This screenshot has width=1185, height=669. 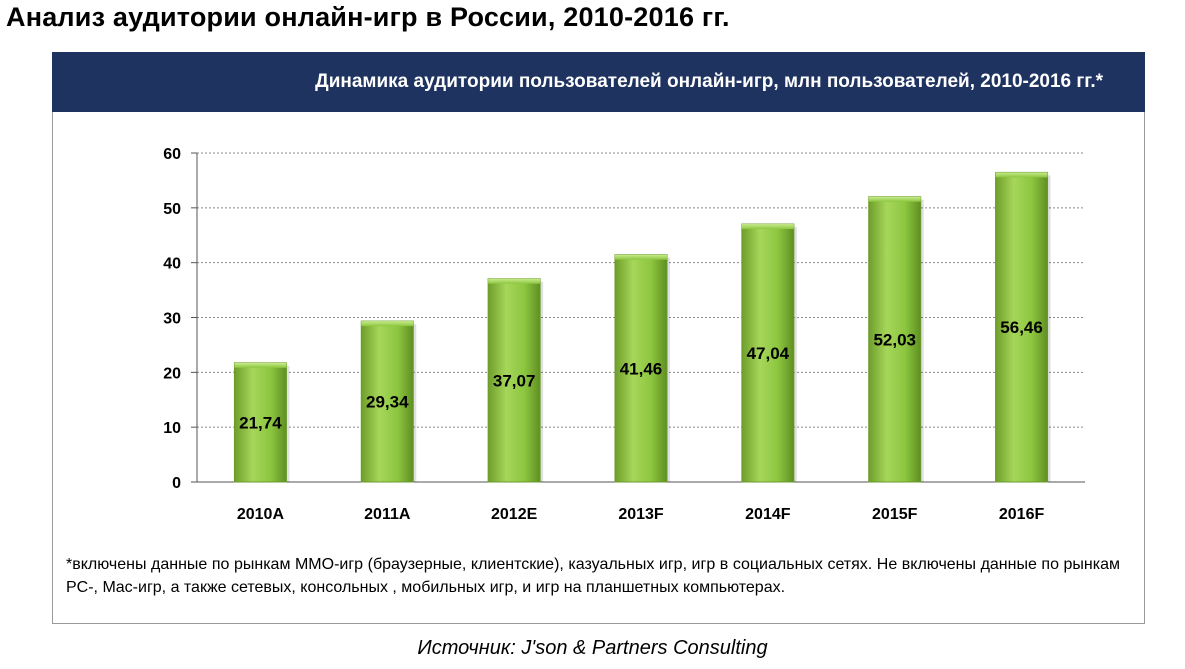 I want to click on data-label: 52,03, so click(x=894, y=339).